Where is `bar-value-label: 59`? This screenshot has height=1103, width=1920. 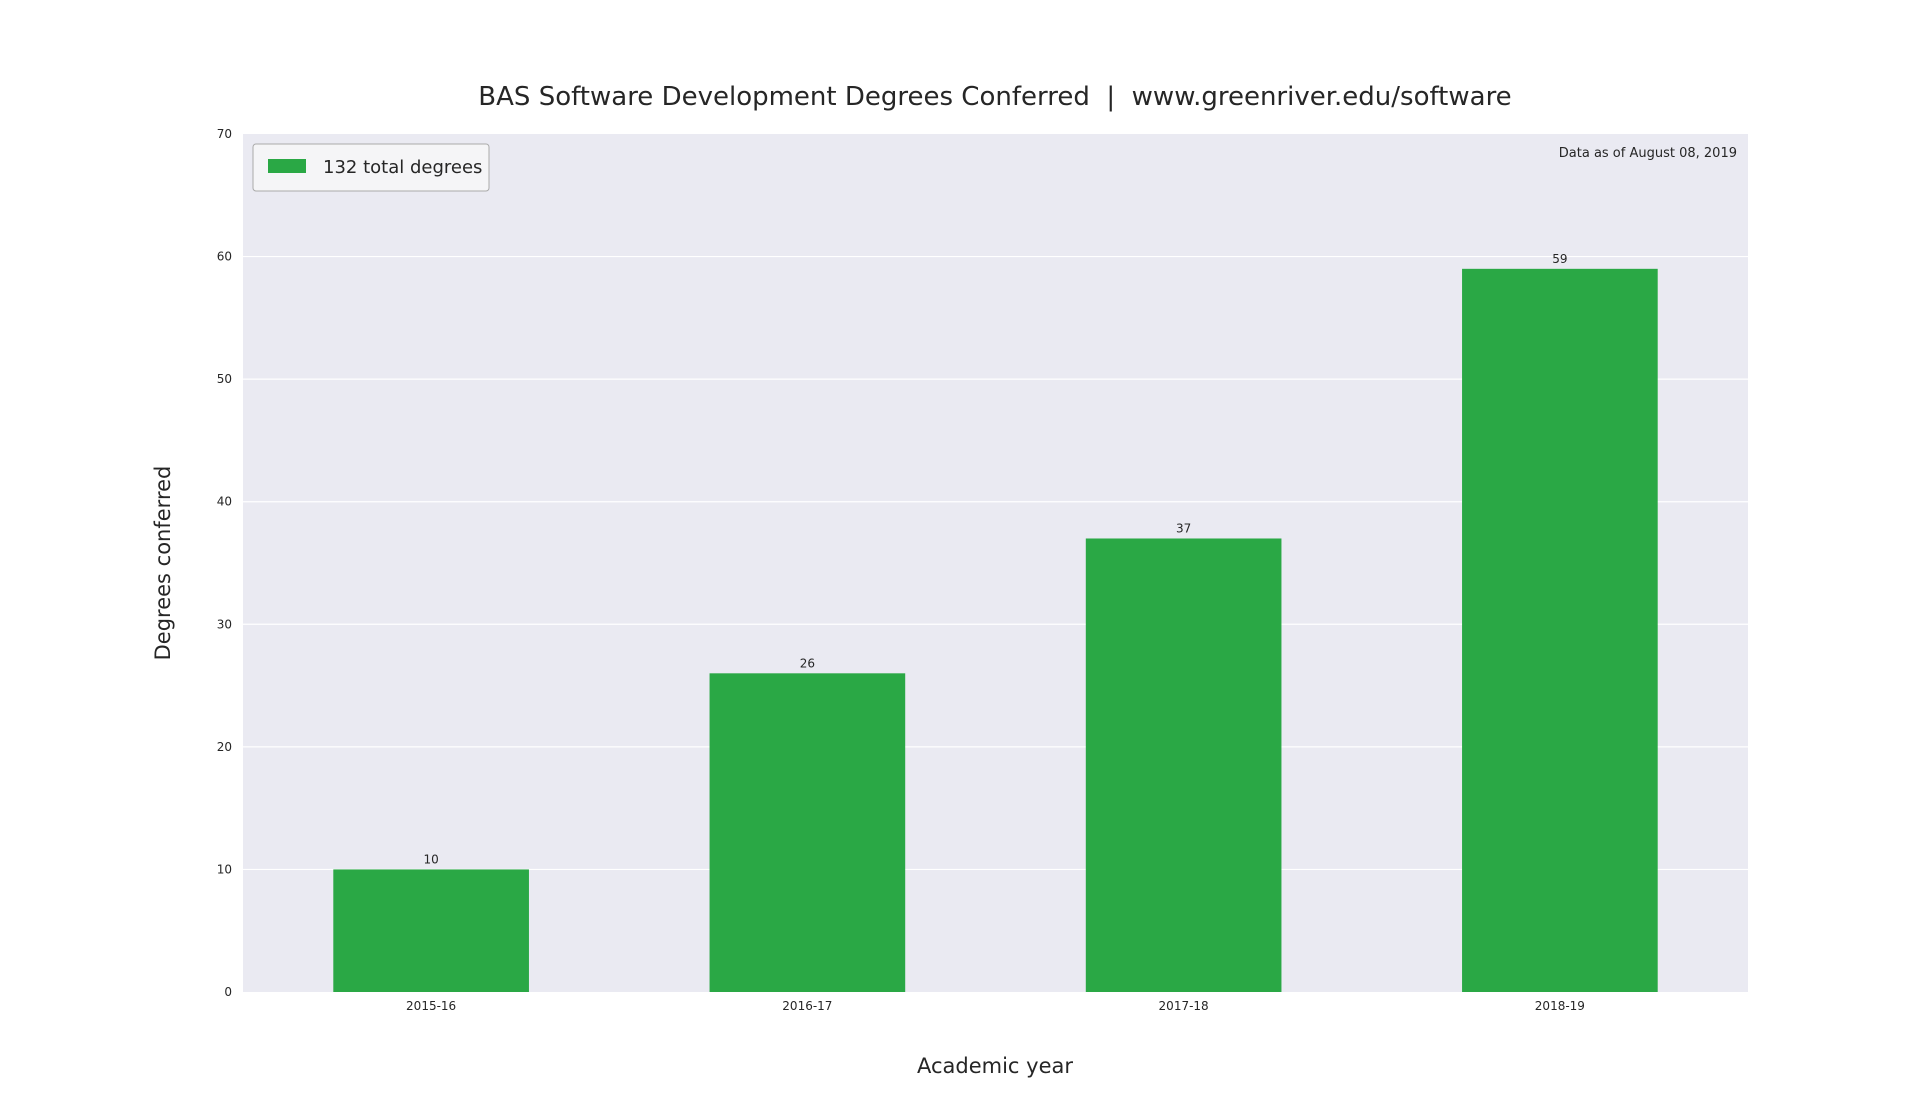 bar-value-label: 59 is located at coordinates (1559, 259).